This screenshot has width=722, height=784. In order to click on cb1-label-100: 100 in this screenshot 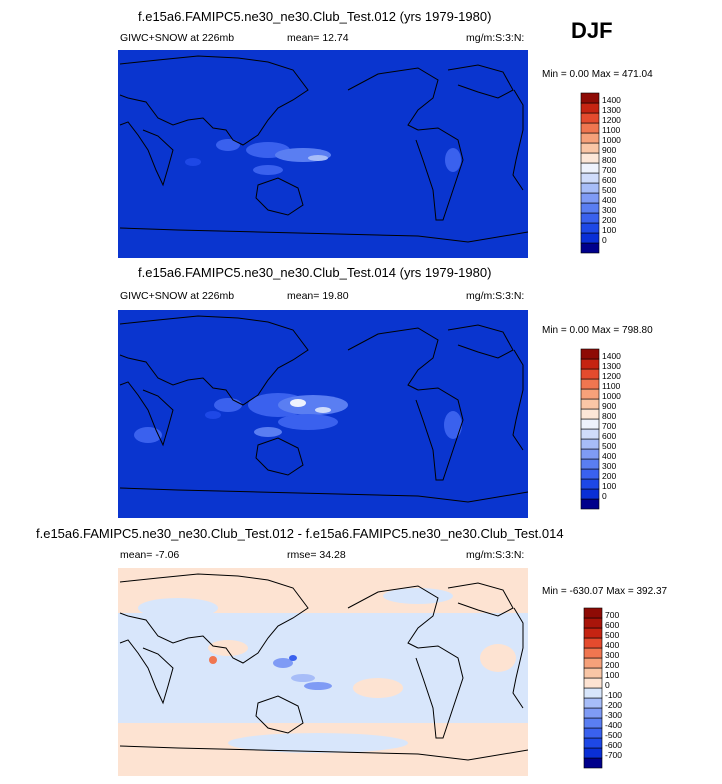, I will do `click(609, 230)`.